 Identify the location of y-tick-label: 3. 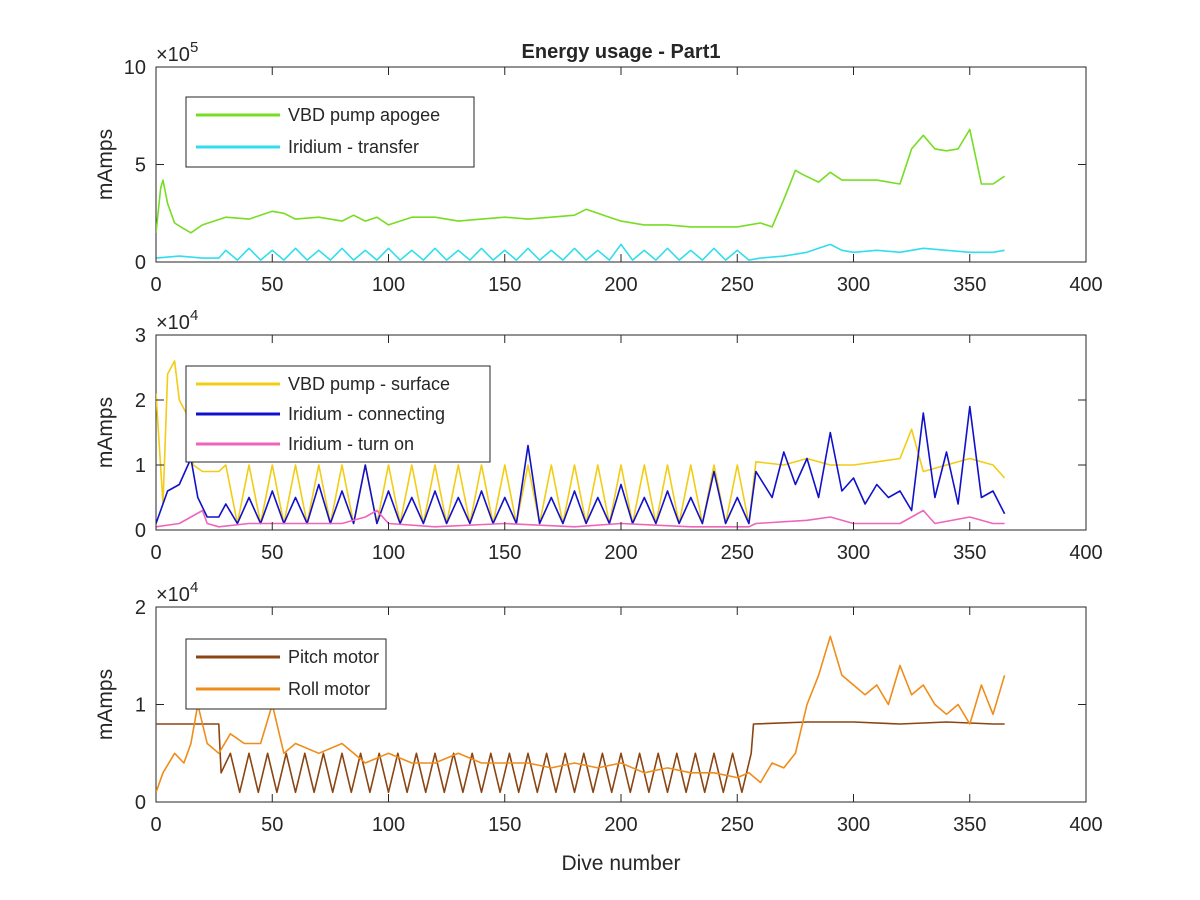
(140, 336).